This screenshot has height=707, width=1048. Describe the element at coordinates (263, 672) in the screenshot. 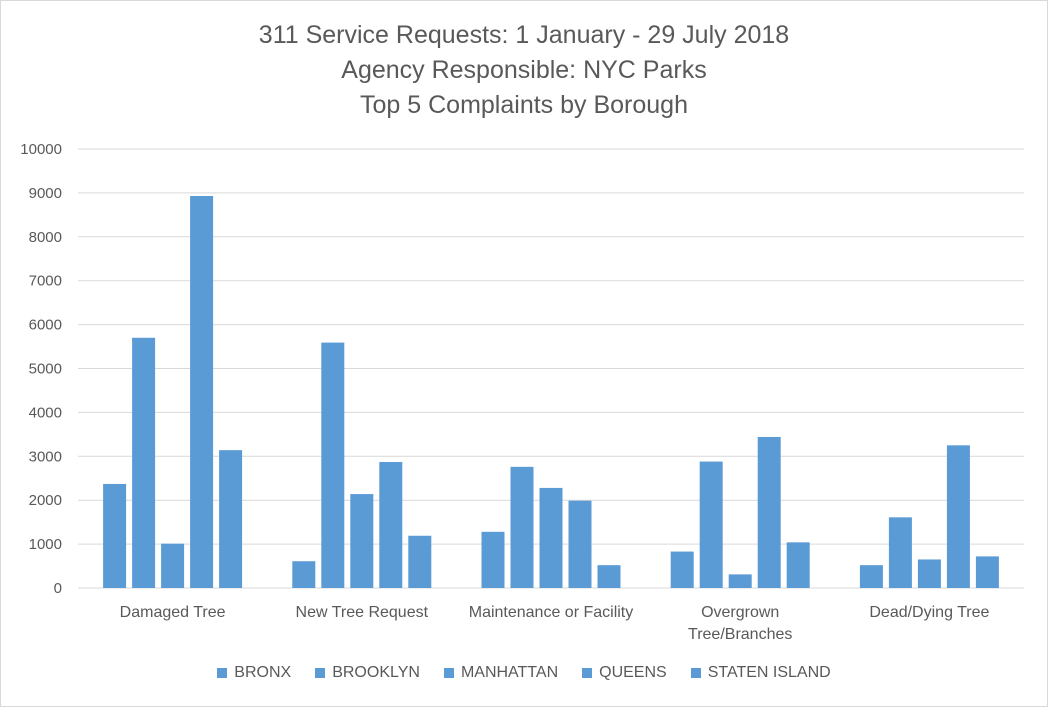

I see `legend-label: BRONX` at that location.